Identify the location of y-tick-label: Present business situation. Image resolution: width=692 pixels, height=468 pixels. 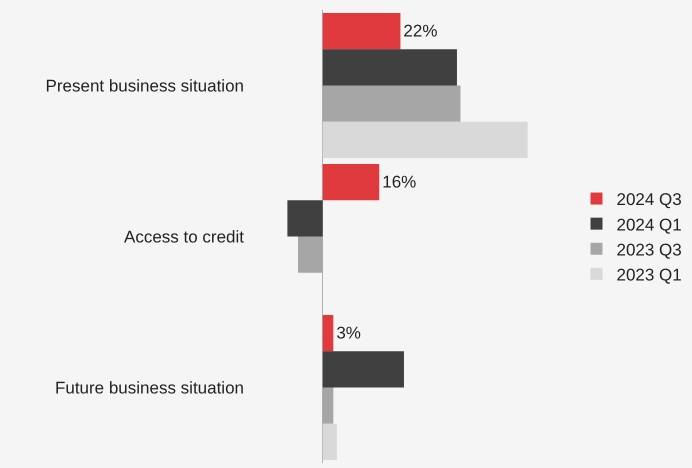
(145, 86).